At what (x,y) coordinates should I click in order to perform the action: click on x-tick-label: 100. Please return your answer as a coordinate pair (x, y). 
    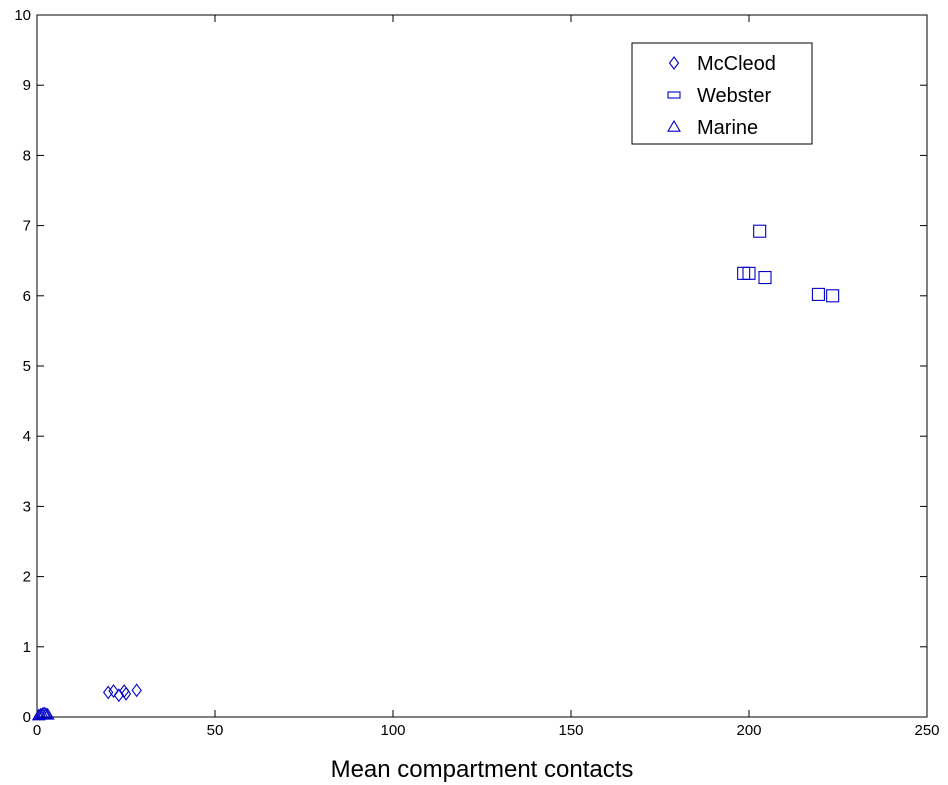
    Looking at the image, I should click on (392, 730).